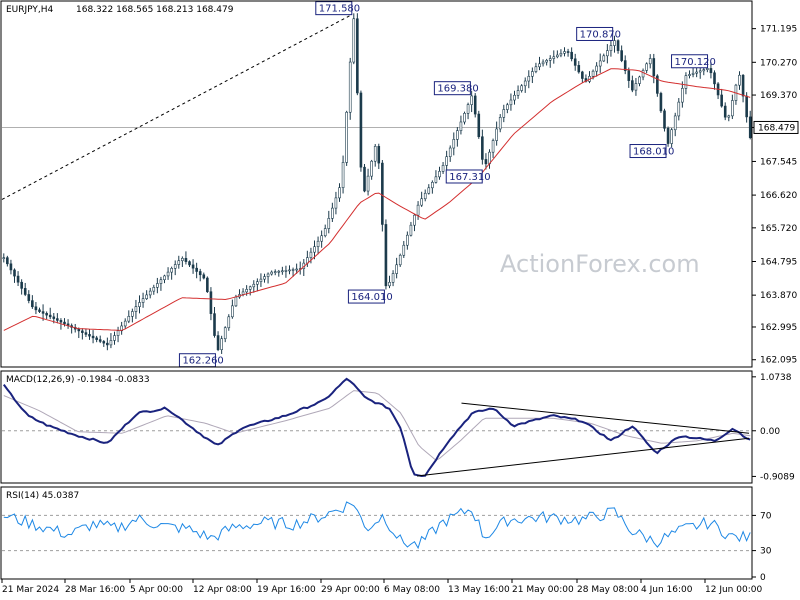  Describe the element at coordinates (605, 418) in the screenshot. I see `macd-triangle-trendline` at that location.